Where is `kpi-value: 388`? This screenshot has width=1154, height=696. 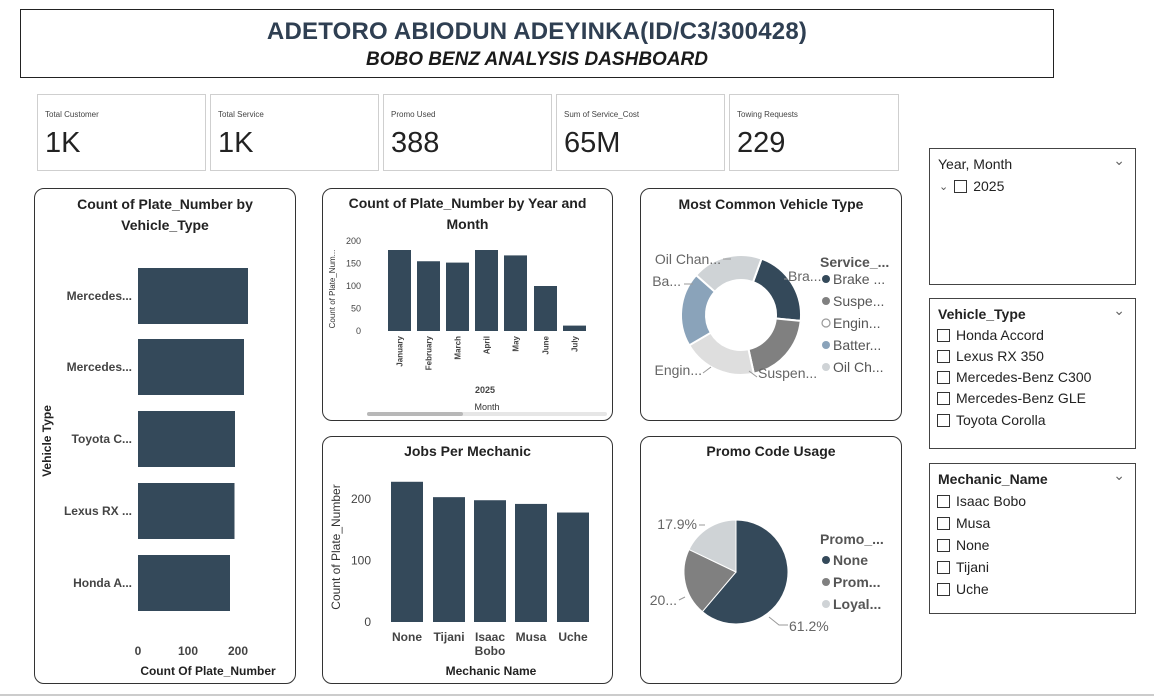
kpi-value: 388 is located at coordinates (415, 143).